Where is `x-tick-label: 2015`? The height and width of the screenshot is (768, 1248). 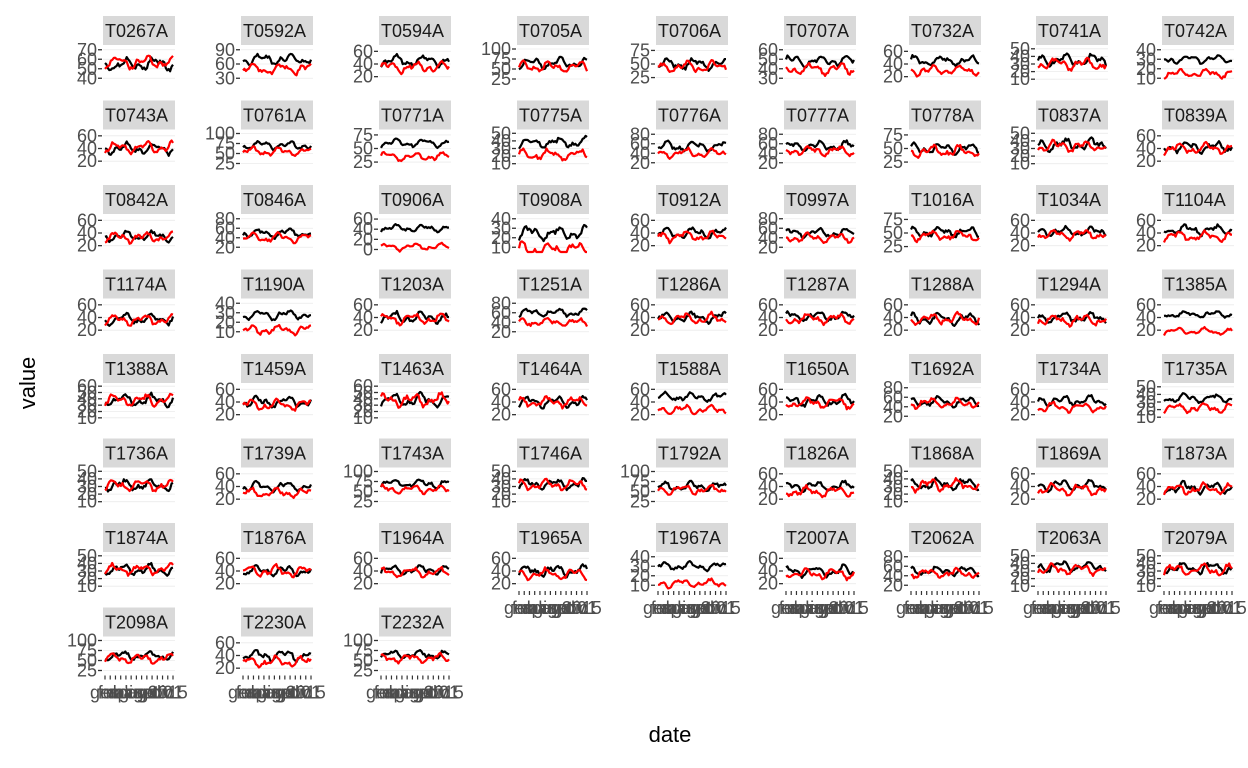
x-tick-label: 2015 is located at coordinates (1101, 608).